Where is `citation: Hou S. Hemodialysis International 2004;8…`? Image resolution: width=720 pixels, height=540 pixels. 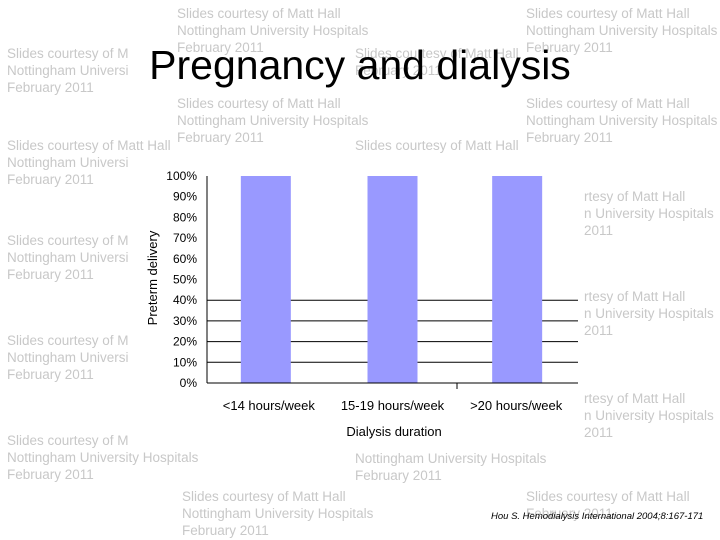 citation: Hou S. Hemodialysis International 2004;8… is located at coordinates (597, 516).